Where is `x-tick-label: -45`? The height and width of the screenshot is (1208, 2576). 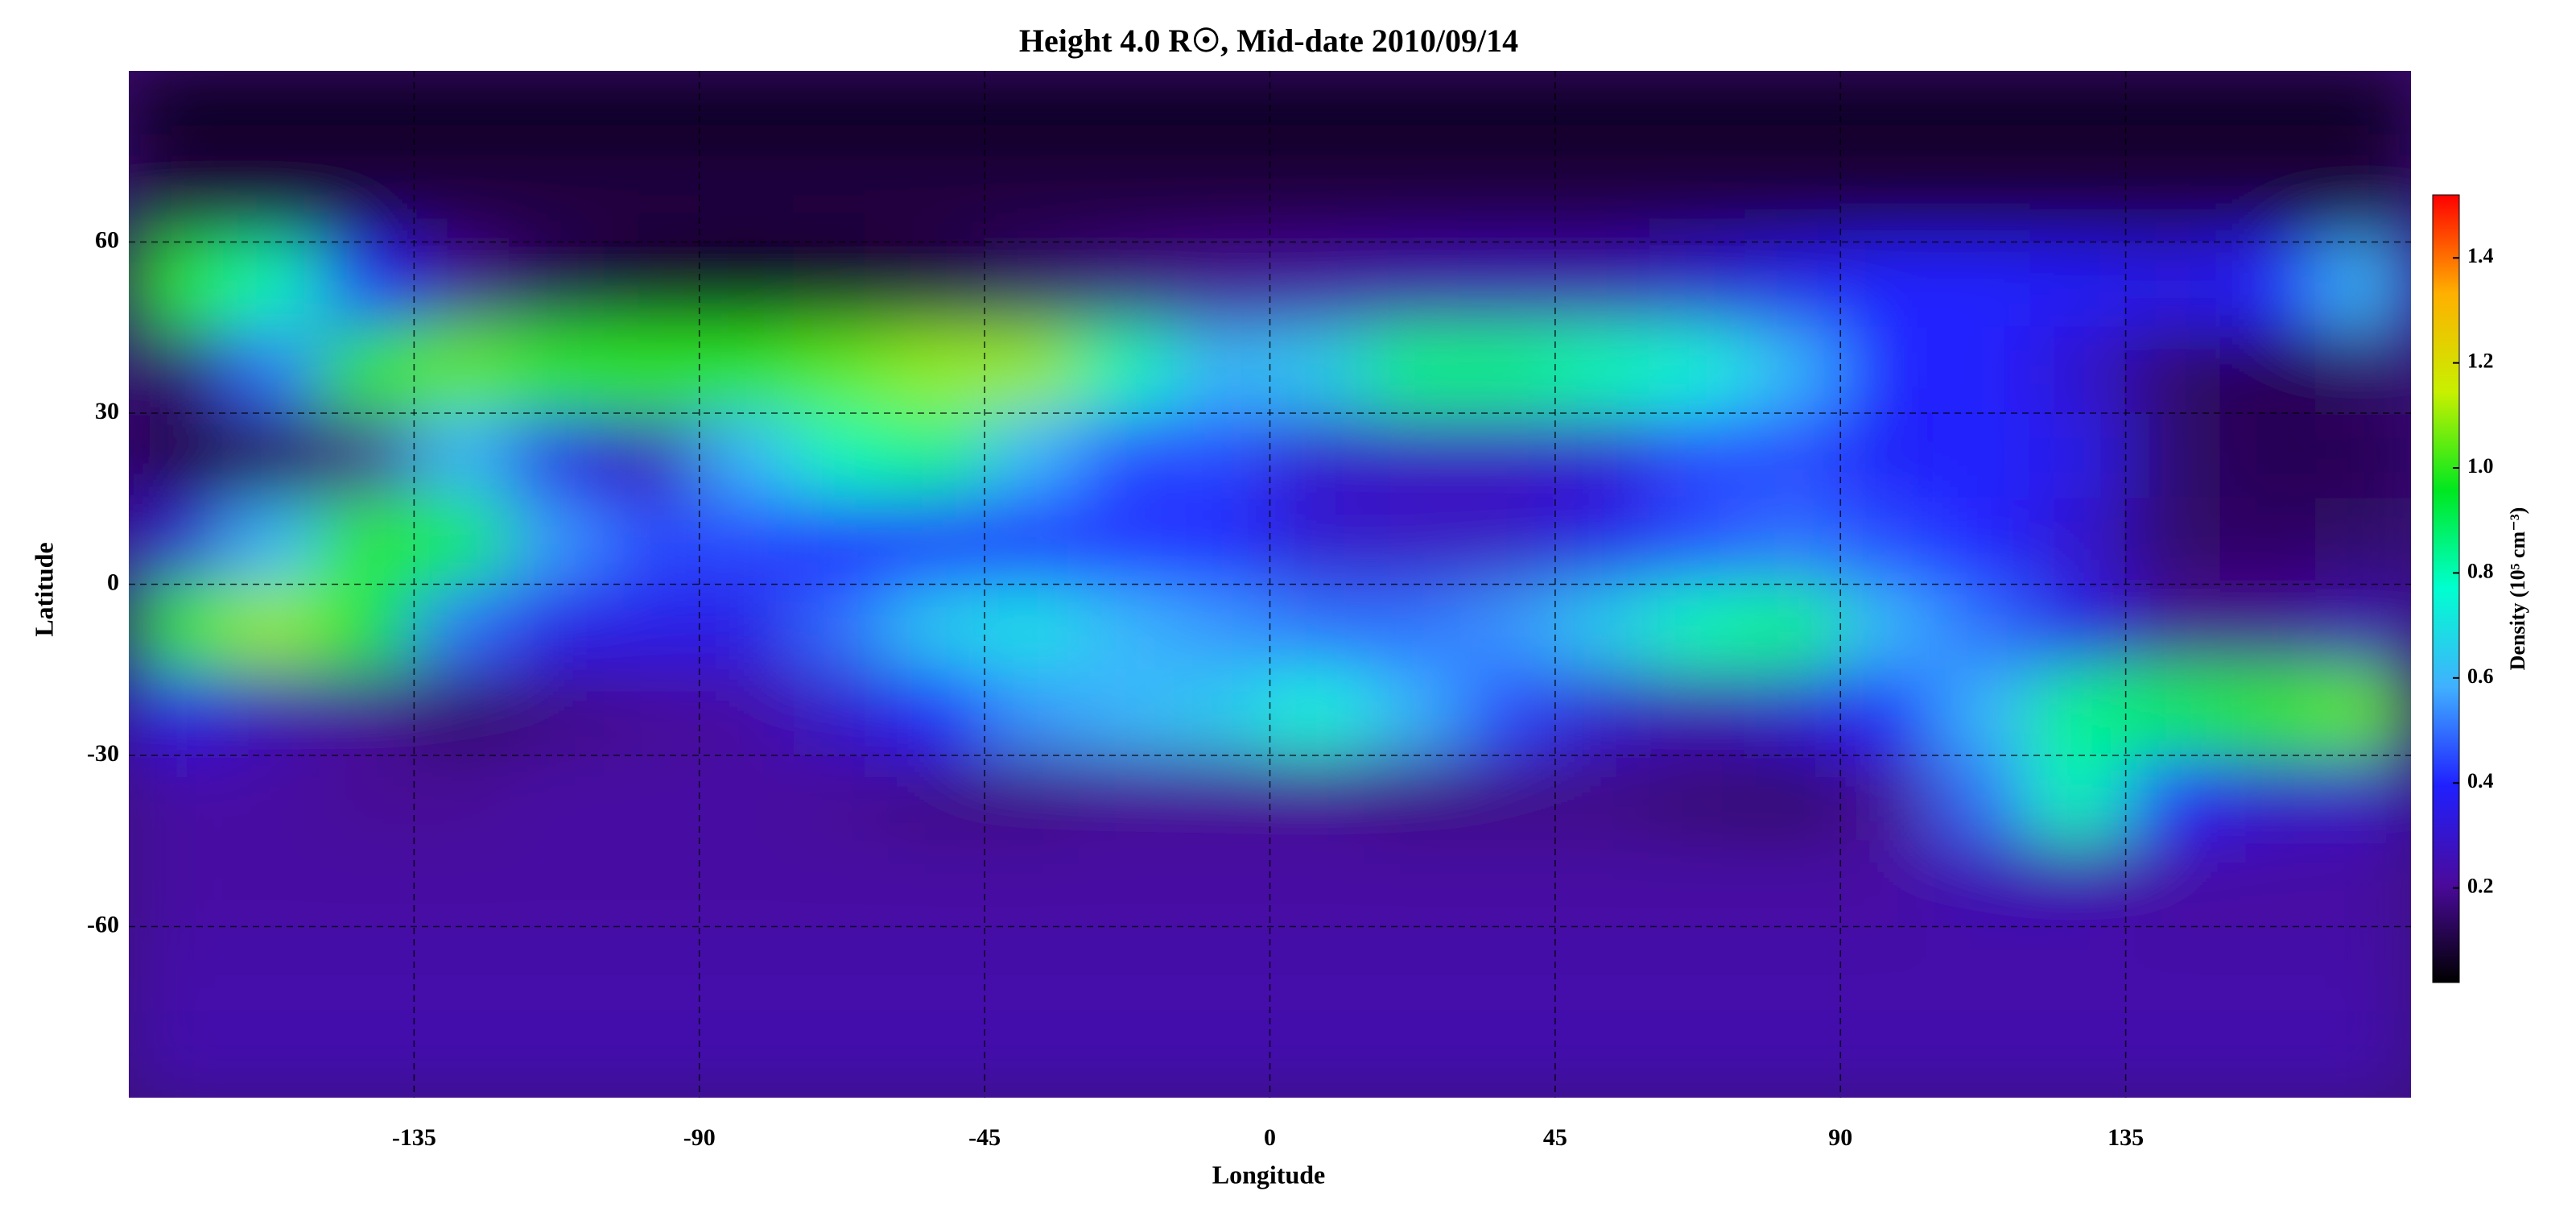
x-tick-label: -45 is located at coordinates (984, 1138).